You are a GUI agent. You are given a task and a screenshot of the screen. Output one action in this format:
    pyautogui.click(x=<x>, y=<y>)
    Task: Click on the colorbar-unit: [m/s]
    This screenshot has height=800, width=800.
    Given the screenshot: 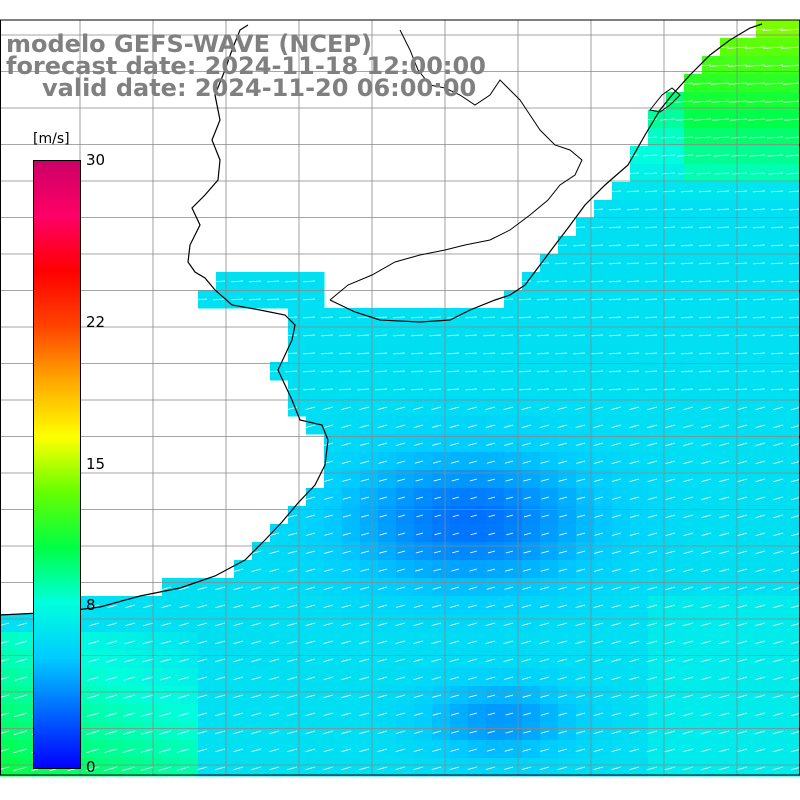 What is the action you would take?
    pyautogui.click(x=51, y=139)
    